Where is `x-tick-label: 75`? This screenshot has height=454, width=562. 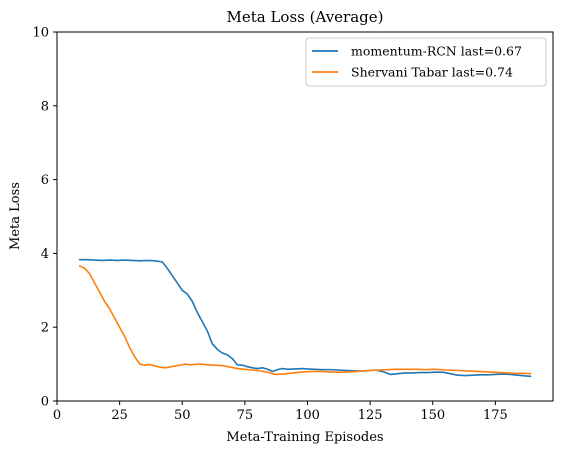 x-tick-label: 75 is located at coordinates (245, 415).